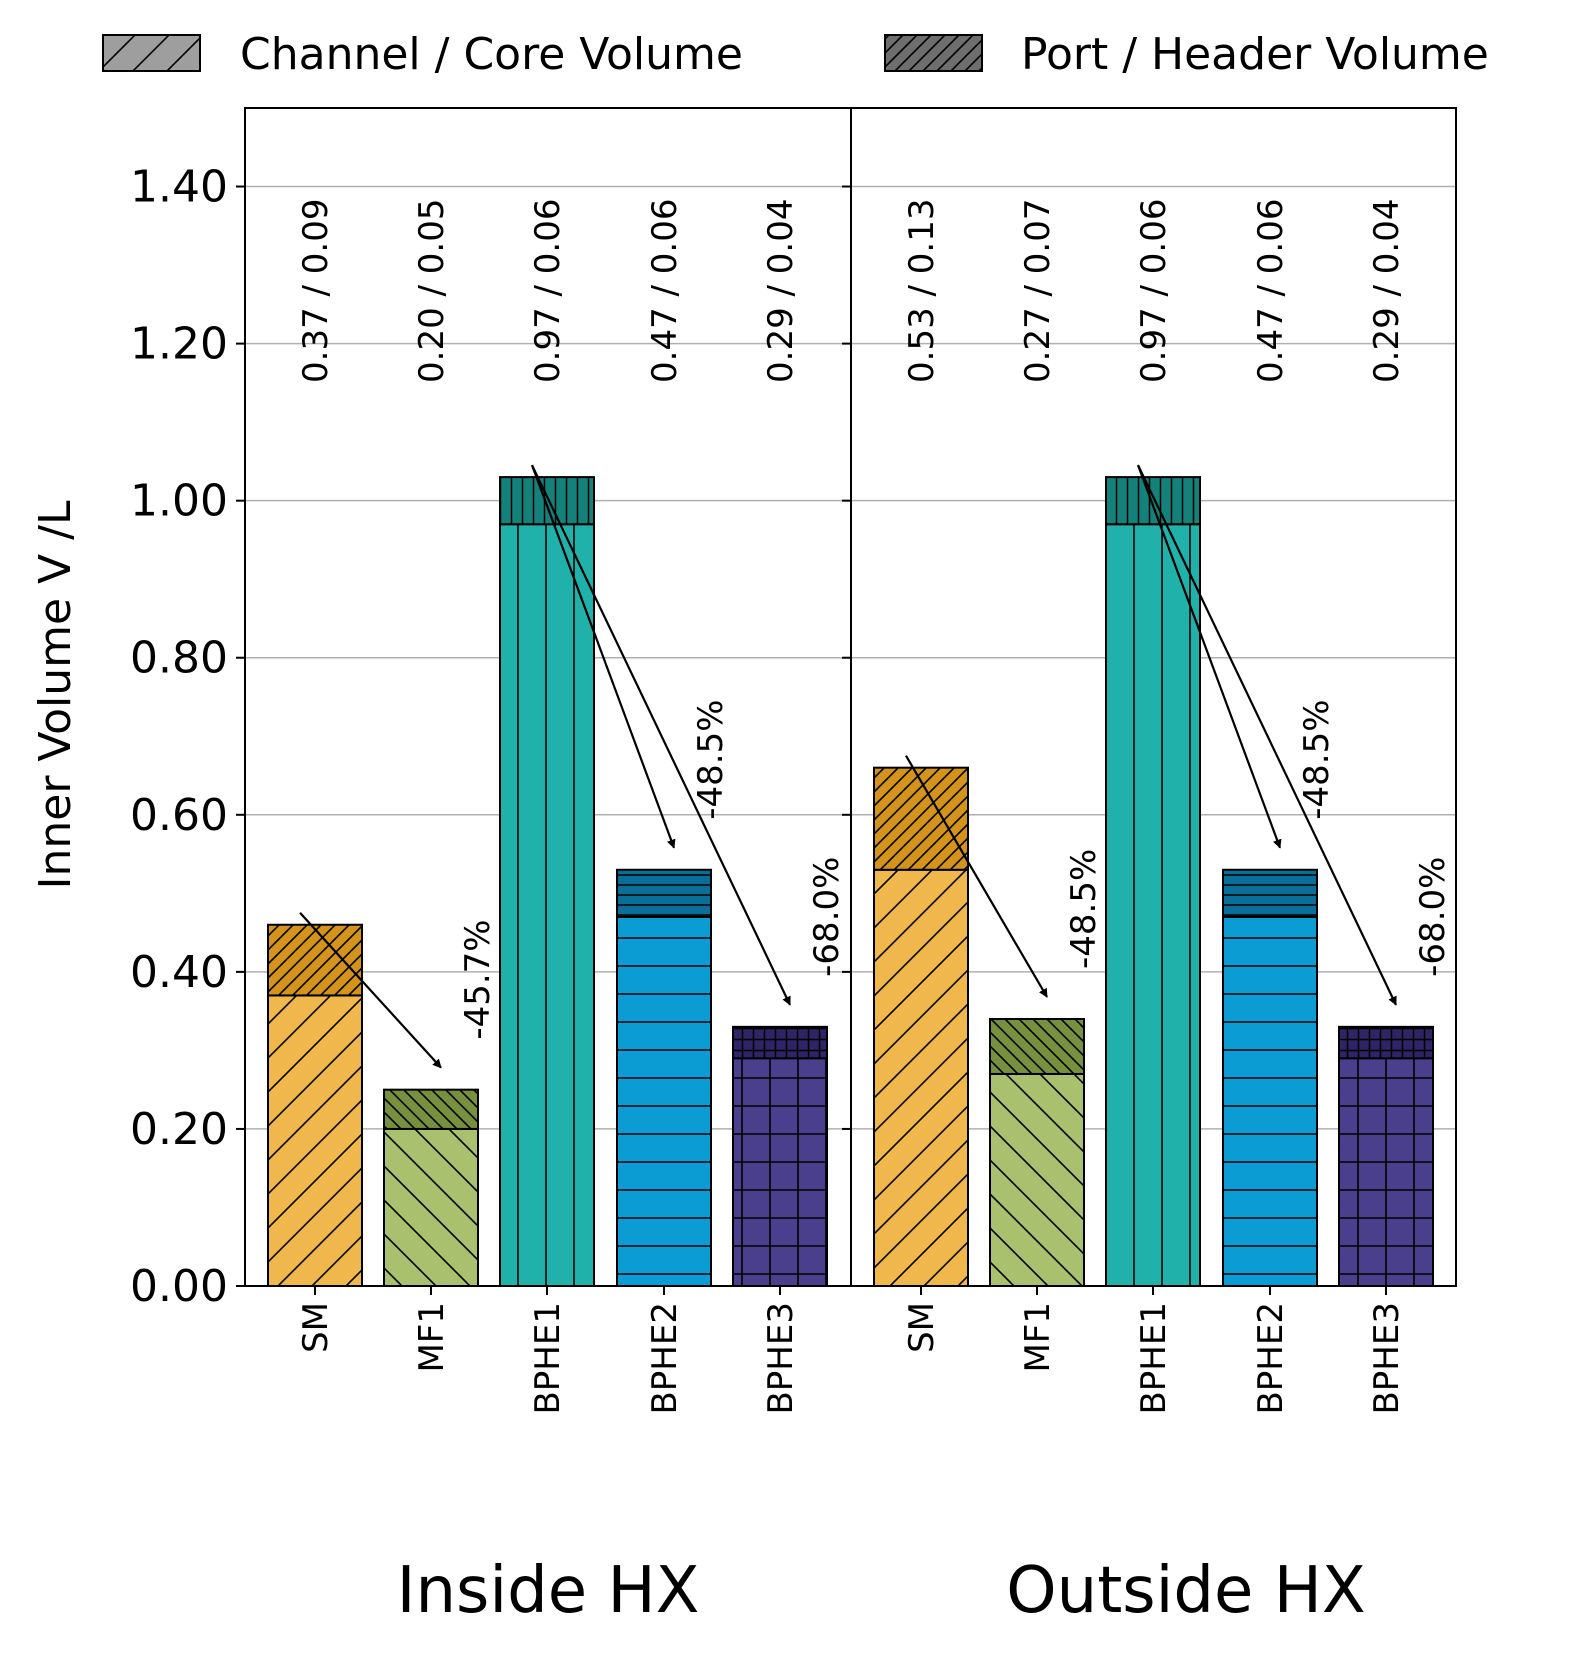  What do you see at coordinates (851, 1350) in the screenshot?
I see `x-axis-ticks: SM MF1 BPHE1 BPHE2 BPHE3 SM MF1 BPHE1 BPHE2 BPHE3` at bounding box center [851, 1350].